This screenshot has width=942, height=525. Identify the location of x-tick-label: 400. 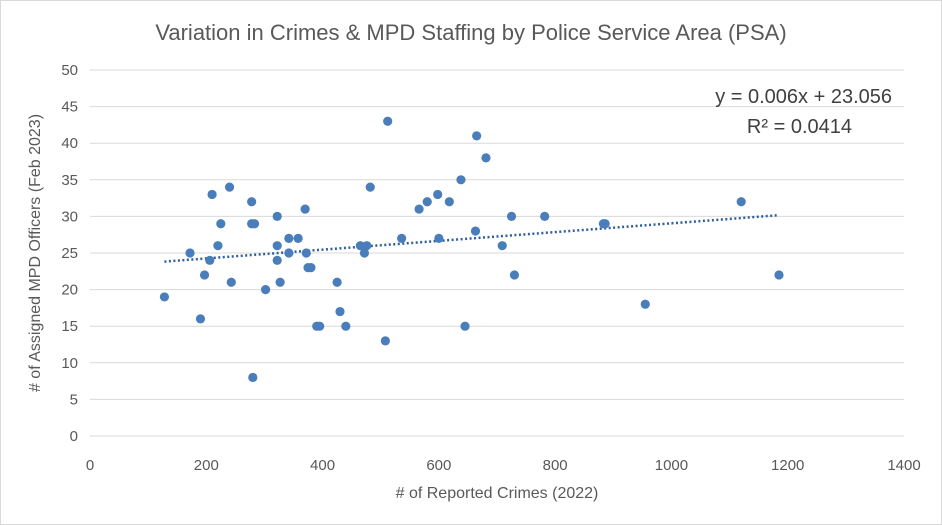
(322, 465).